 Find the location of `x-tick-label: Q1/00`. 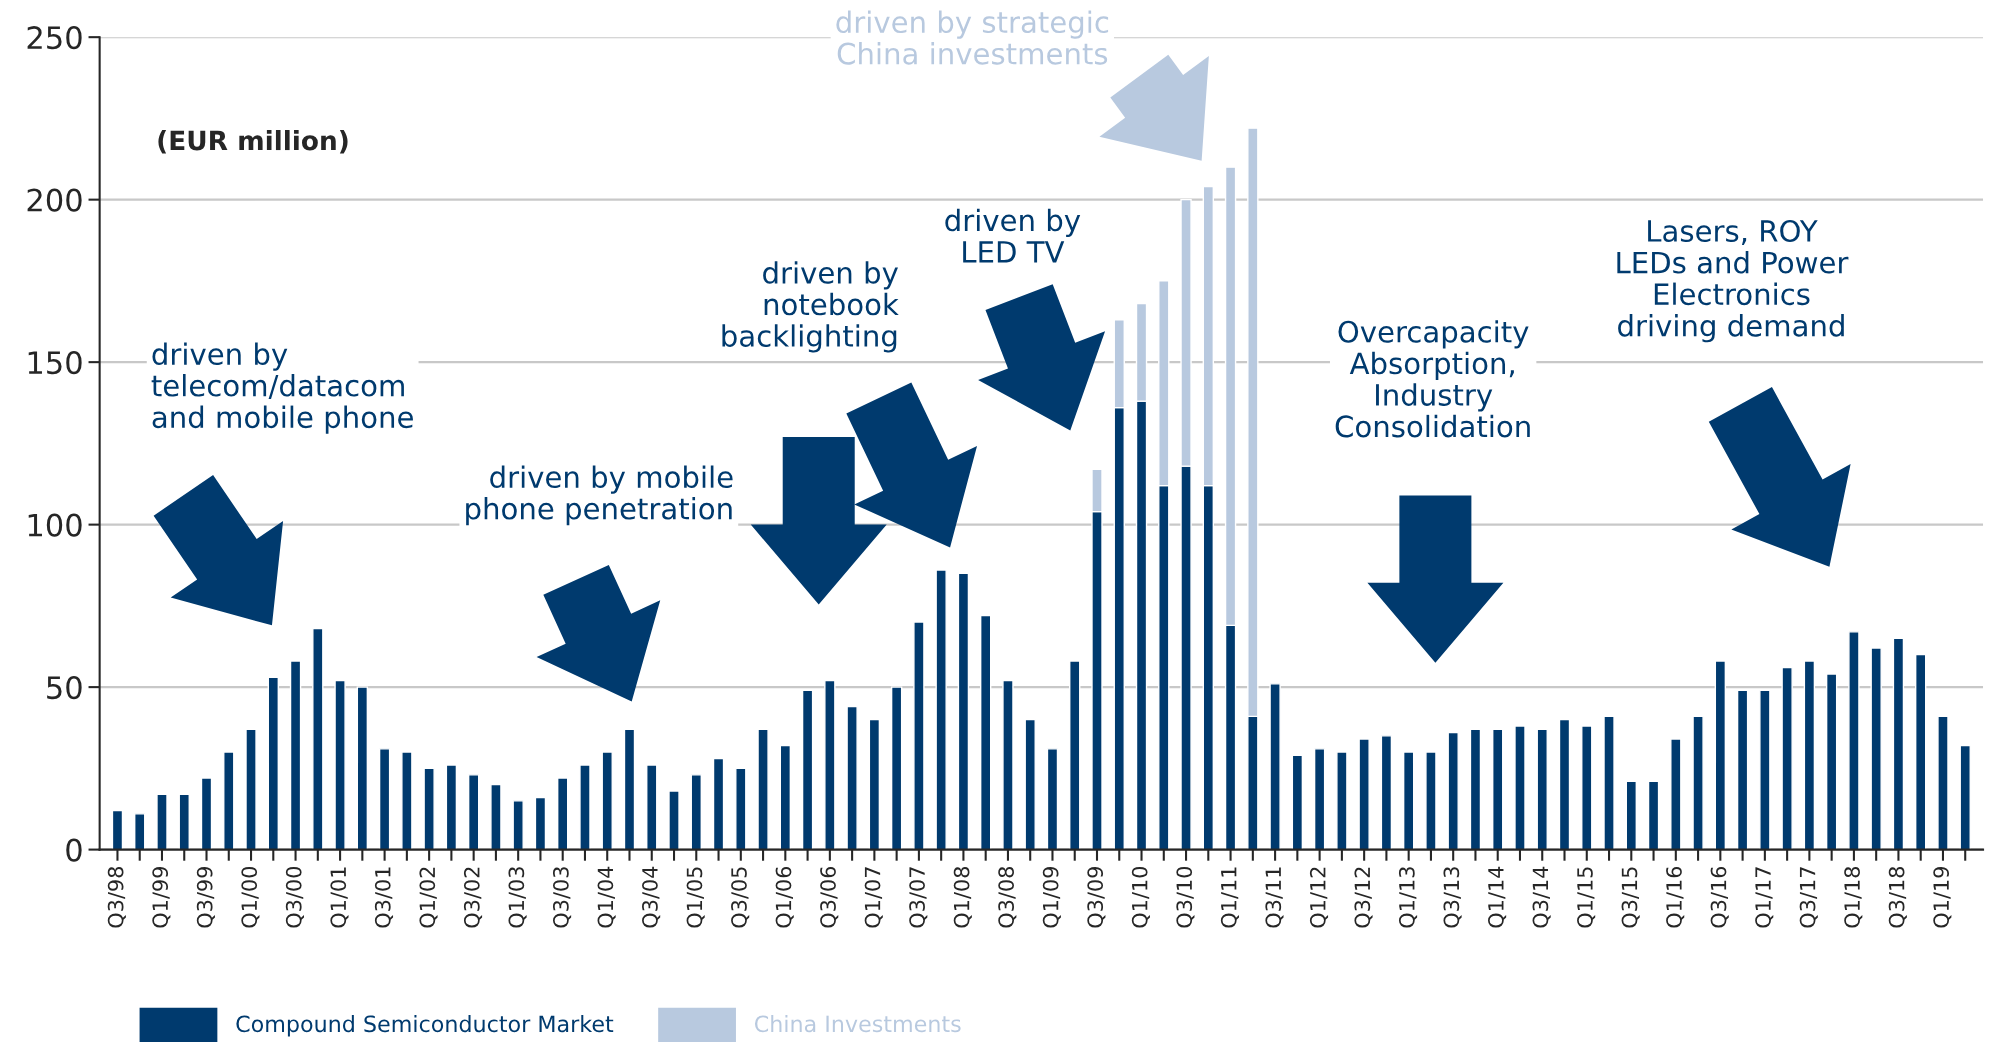

x-tick-label: Q1/00 is located at coordinates (250, 897).